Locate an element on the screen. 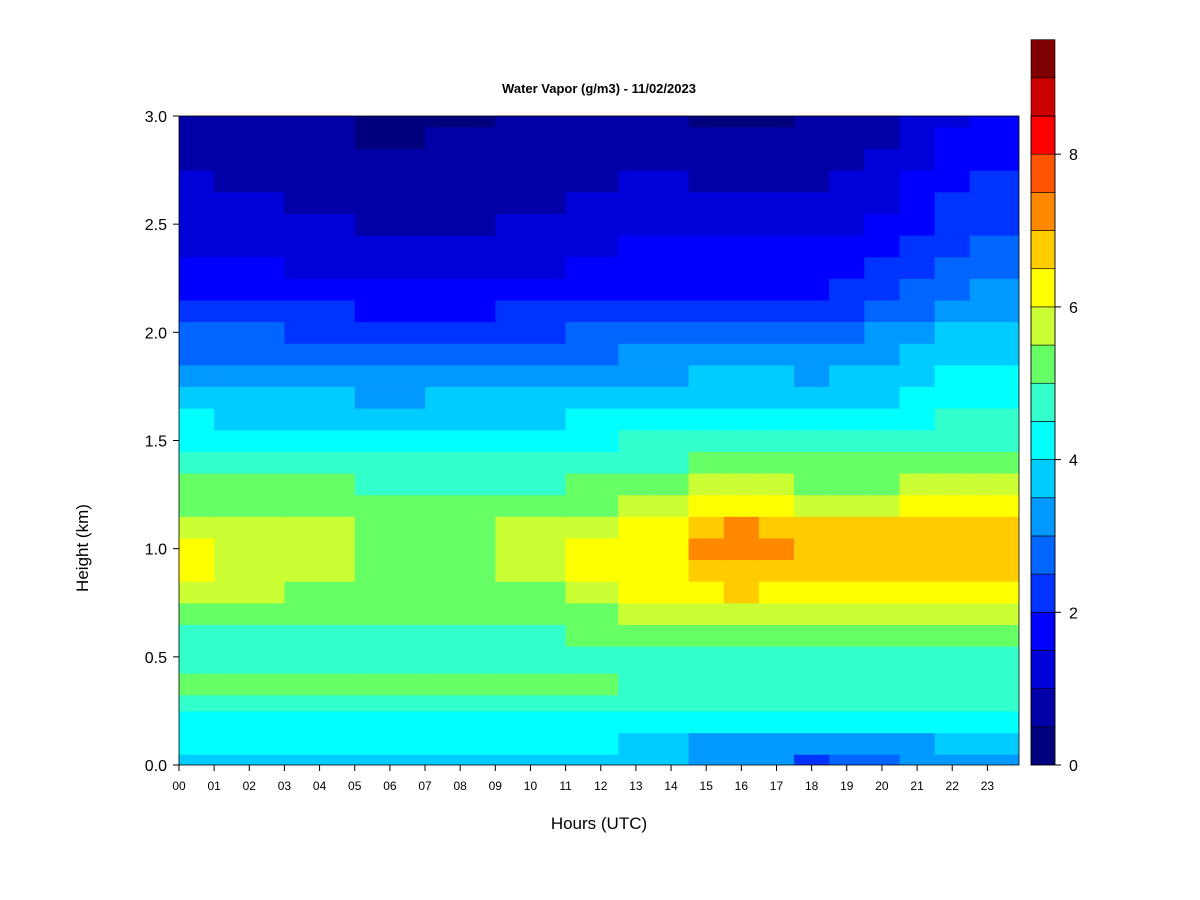 The height and width of the screenshot is (900, 1200). x-tick-label: 03 is located at coordinates (285, 786).